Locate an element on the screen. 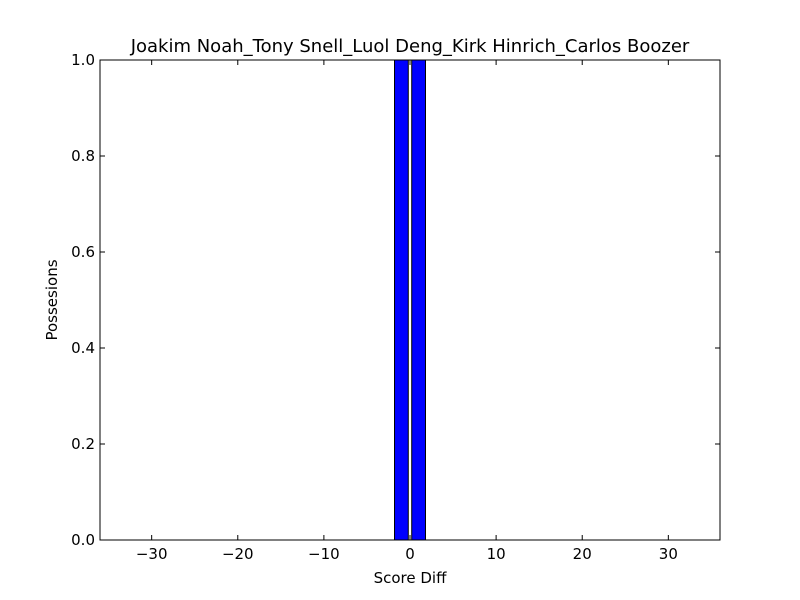 The height and width of the screenshot is (600, 800). x-tick-label-0: −30 is located at coordinates (152, 554).